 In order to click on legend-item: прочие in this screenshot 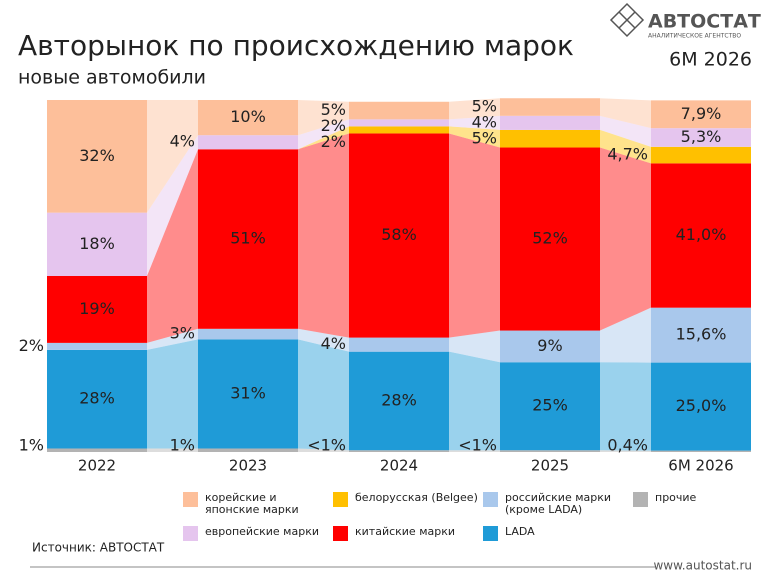, I will do `click(701, 499)`.